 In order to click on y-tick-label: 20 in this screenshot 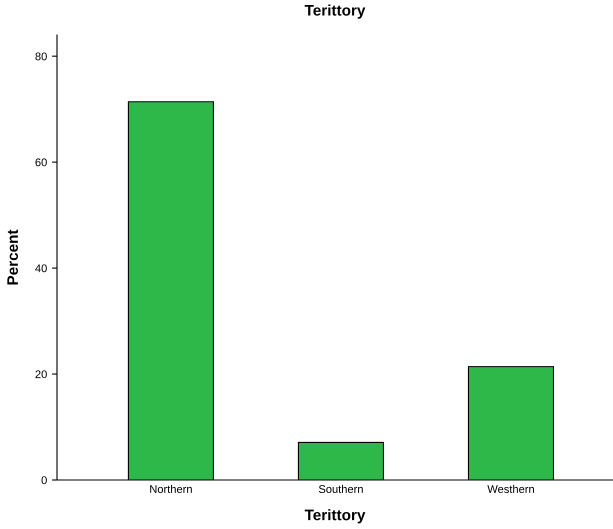, I will do `click(41, 374)`.